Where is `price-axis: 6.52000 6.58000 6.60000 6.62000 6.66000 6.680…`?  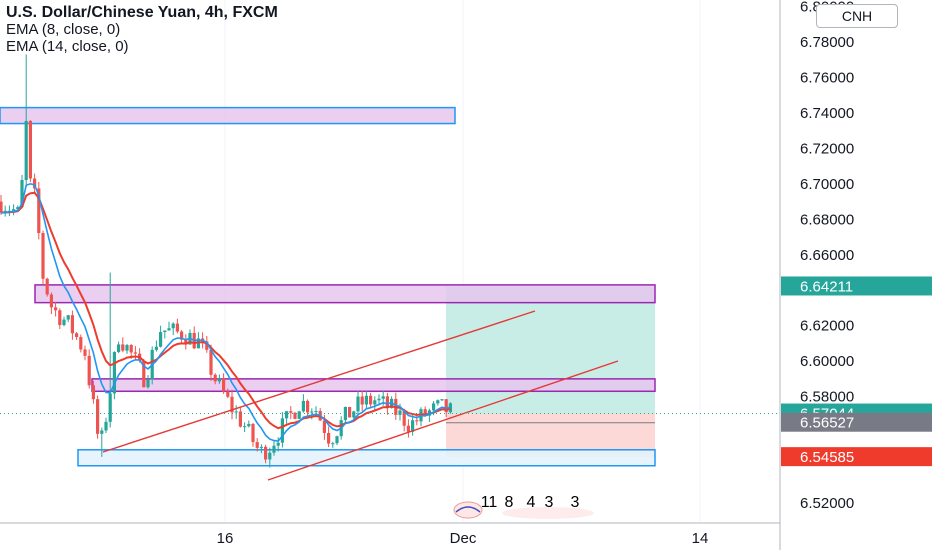 price-axis: 6.52000 6.58000 6.60000 6.62000 6.66000 6.680… is located at coordinates (827, 256).